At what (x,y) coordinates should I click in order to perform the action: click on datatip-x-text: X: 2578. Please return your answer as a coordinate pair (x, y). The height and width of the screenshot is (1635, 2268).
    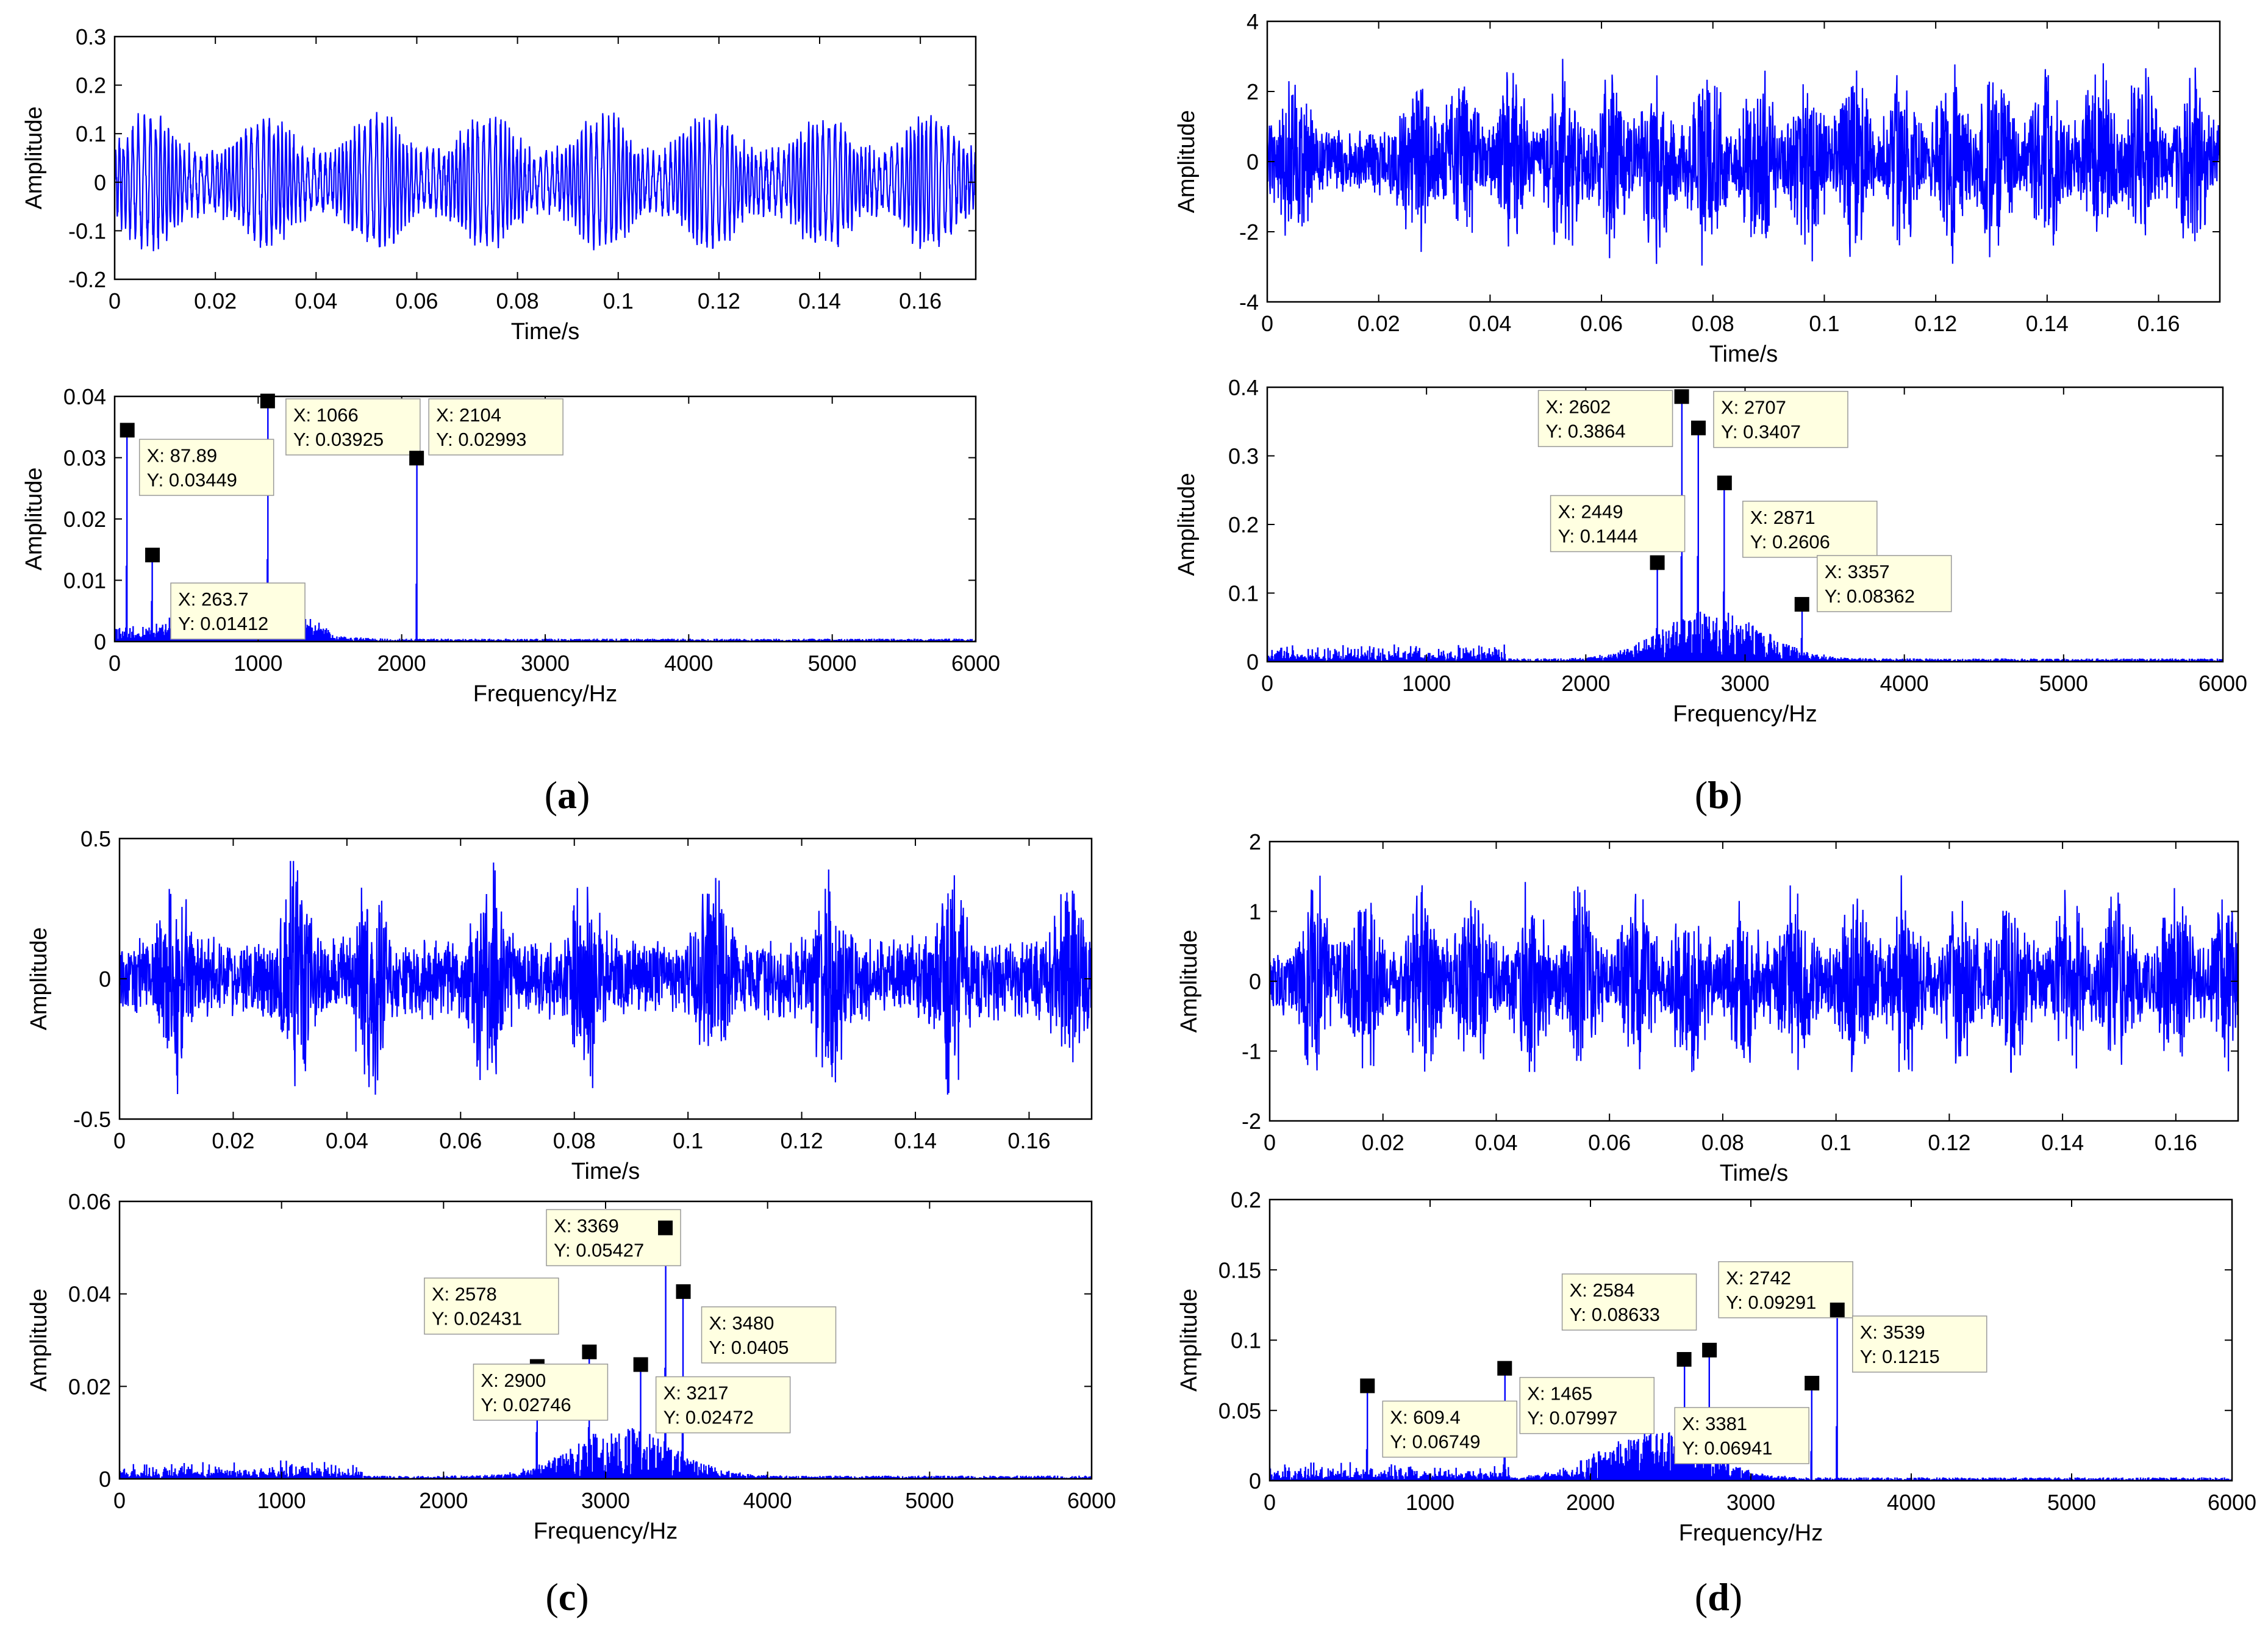
    Looking at the image, I should click on (464, 1294).